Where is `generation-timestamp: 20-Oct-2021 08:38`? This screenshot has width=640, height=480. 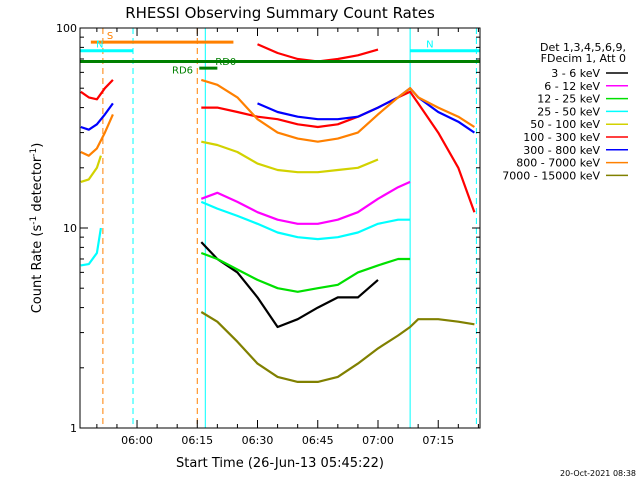 generation-timestamp: 20-Oct-2021 08:38 is located at coordinates (598, 473).